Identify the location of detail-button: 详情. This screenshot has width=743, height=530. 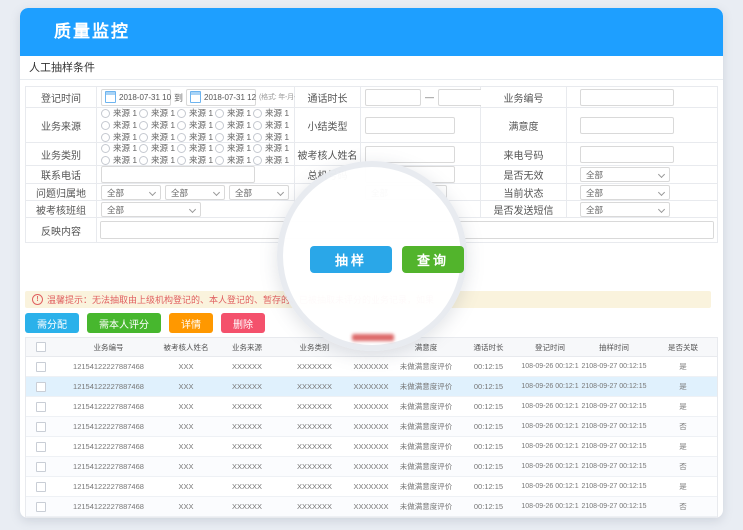
(191, 323).